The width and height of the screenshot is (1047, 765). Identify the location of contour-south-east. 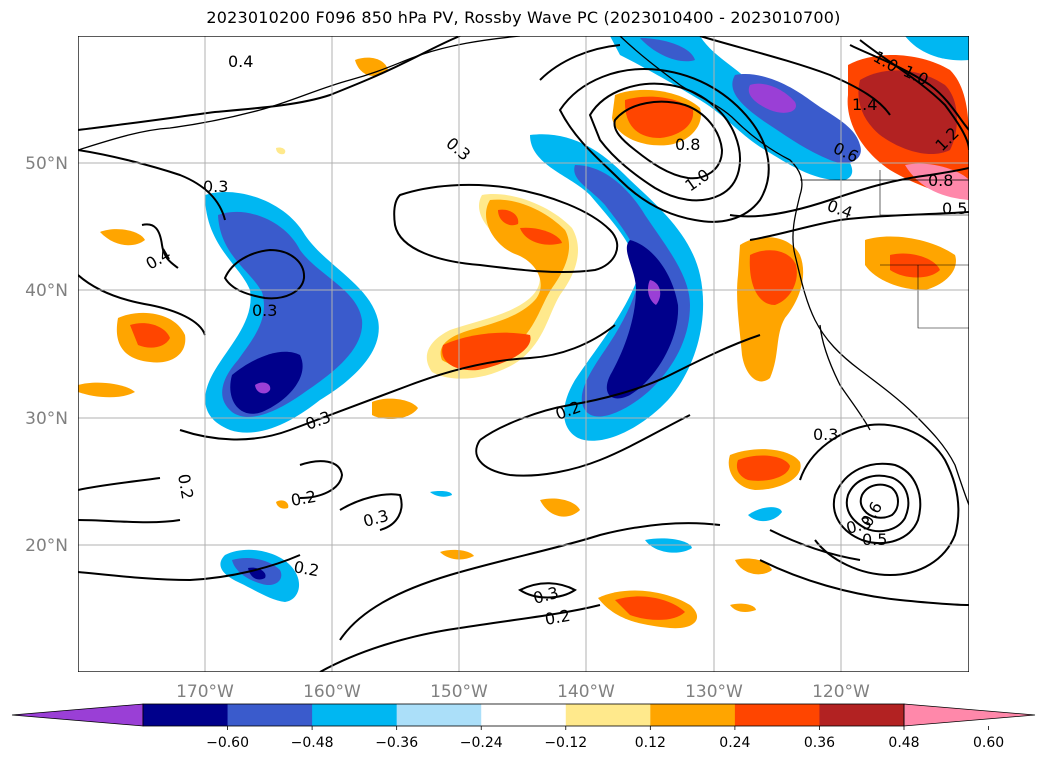
(864, 582).